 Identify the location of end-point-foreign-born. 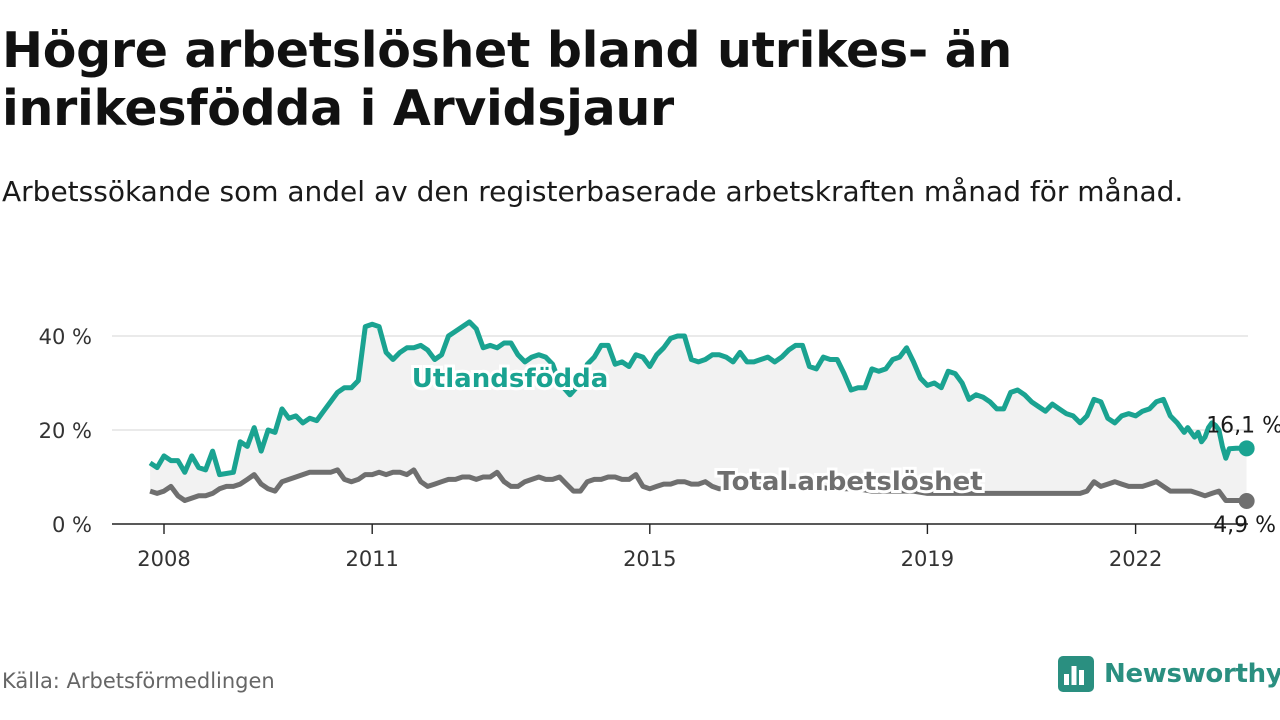
(1246, 448).